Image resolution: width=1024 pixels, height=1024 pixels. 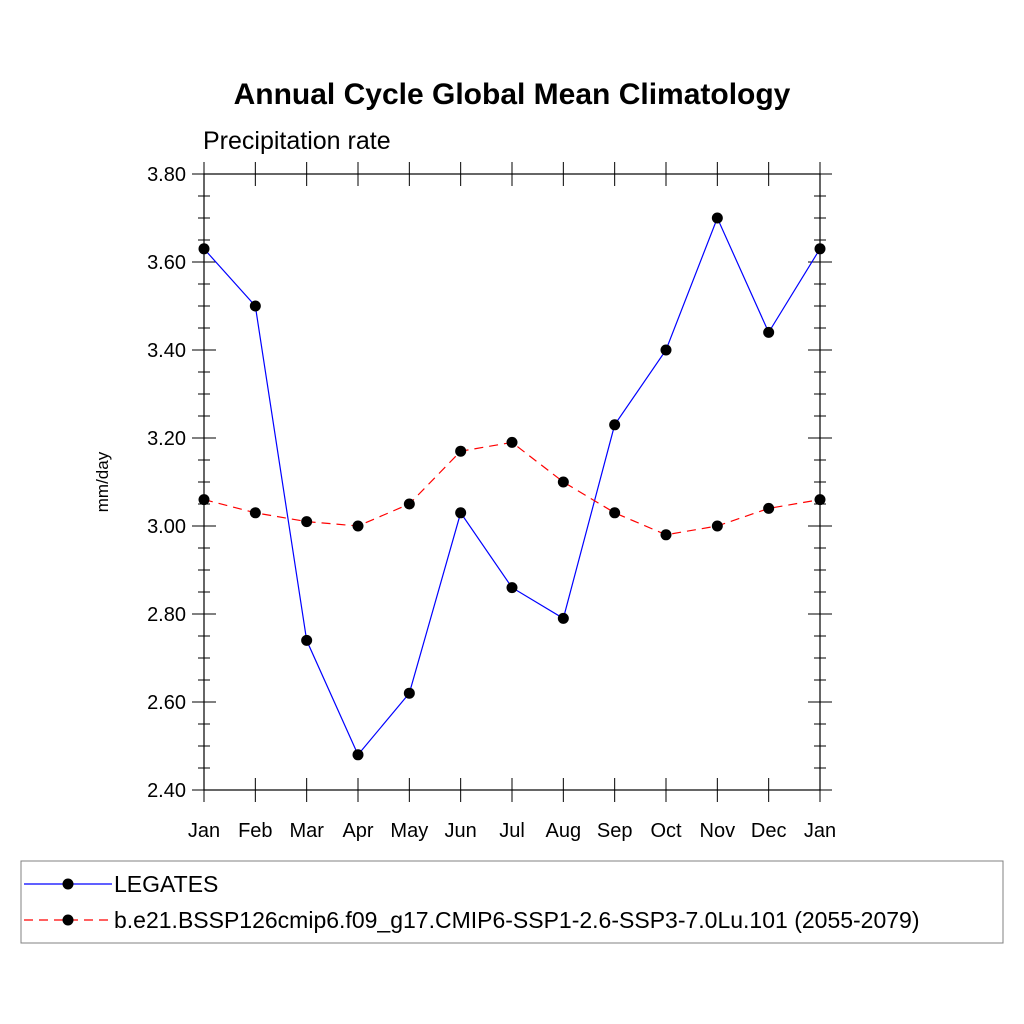 I want to click on x-tick-label: Feb, so click(x=255, y=831).